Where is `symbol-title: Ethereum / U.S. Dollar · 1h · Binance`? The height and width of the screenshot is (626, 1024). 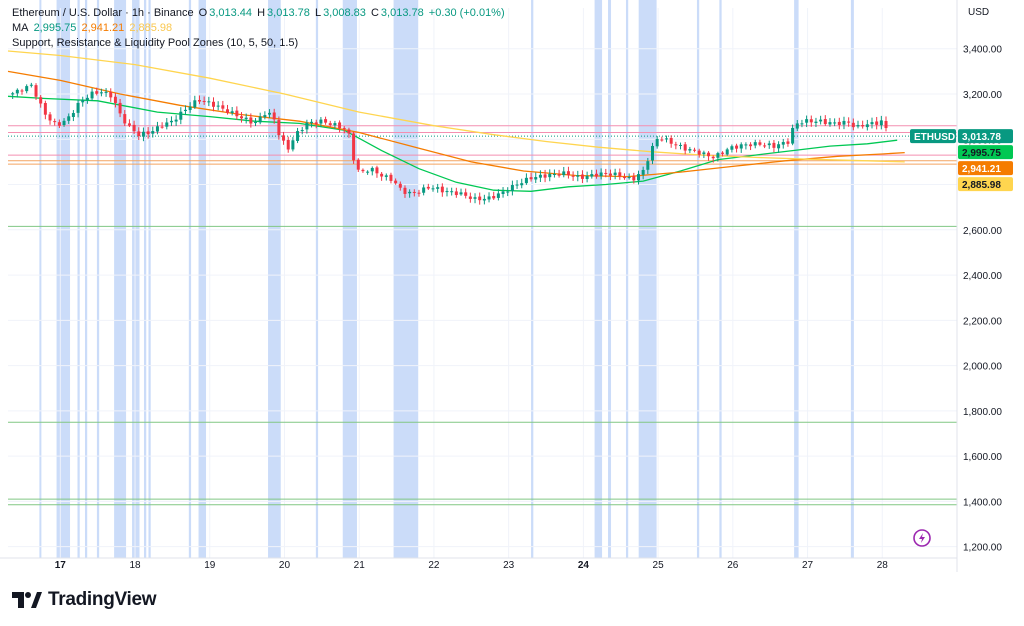 symbol-title: Ethereum / U.S. Dollar · 1h · Binance is located at coordinates (103, 13).